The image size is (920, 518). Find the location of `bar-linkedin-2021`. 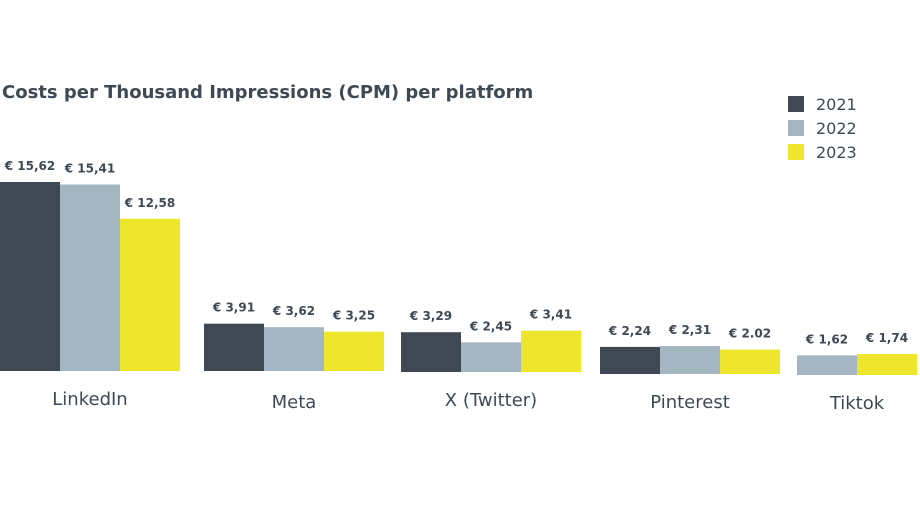

bar-linkedin-2021 is located at coordinates (30, 276).